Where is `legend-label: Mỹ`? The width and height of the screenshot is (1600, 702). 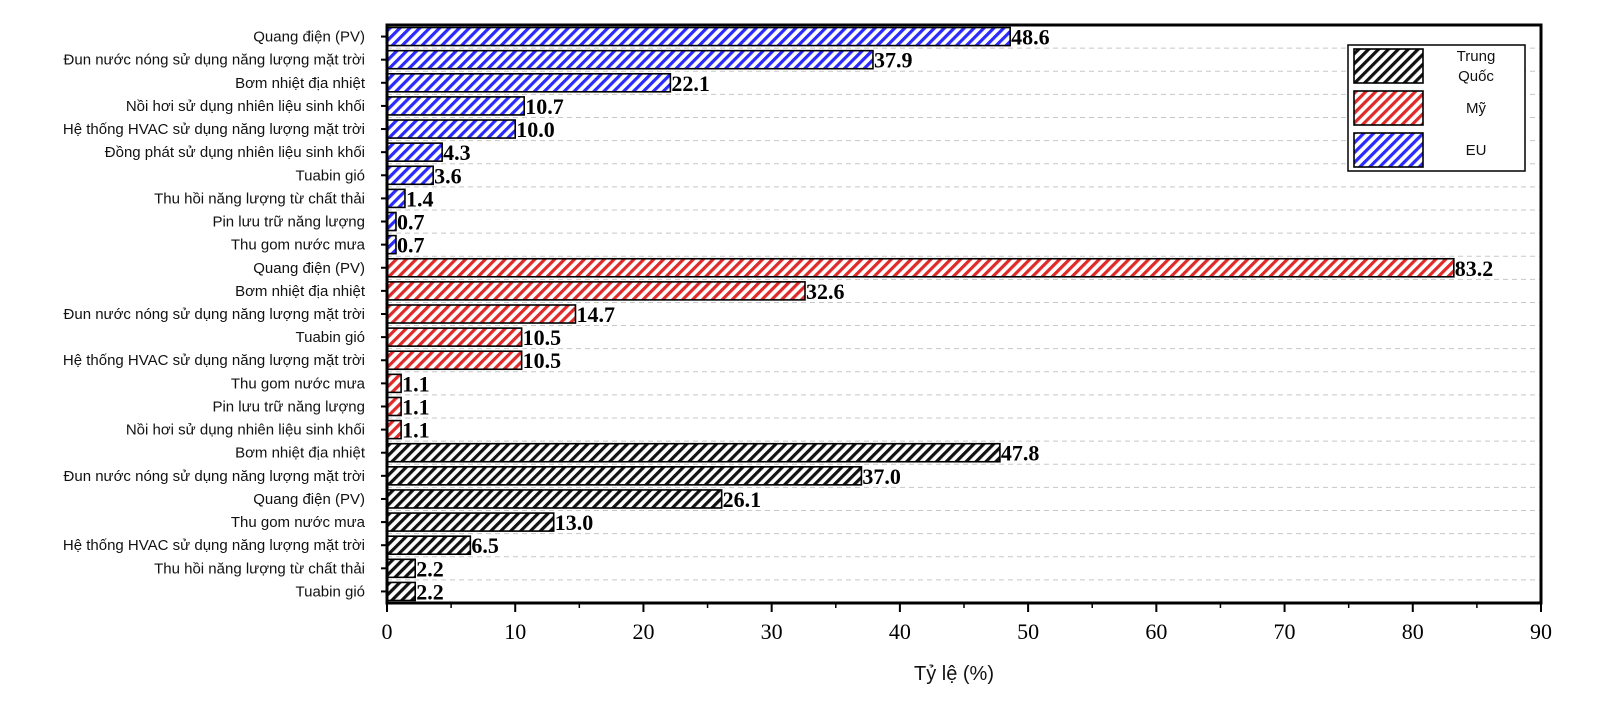 legend-label: Mỹ is located at coordinates (1476, 108).